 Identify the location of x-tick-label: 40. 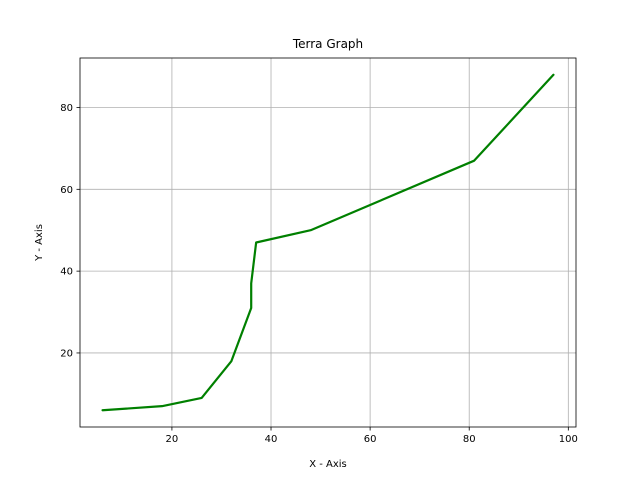
(271, 439).